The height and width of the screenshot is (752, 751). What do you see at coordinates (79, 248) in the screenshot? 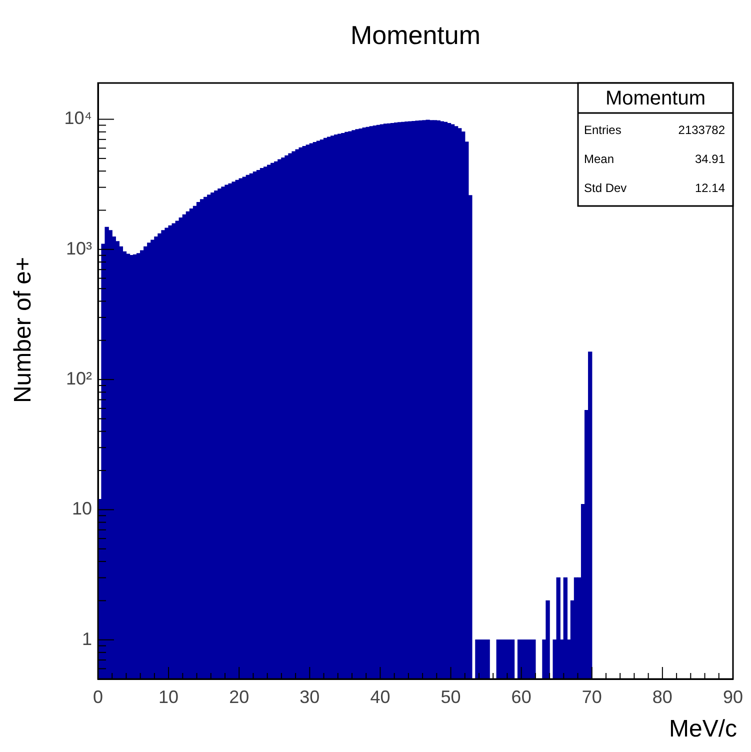
I see `y-tick-label: 10³` at bounding box center [79, 248].